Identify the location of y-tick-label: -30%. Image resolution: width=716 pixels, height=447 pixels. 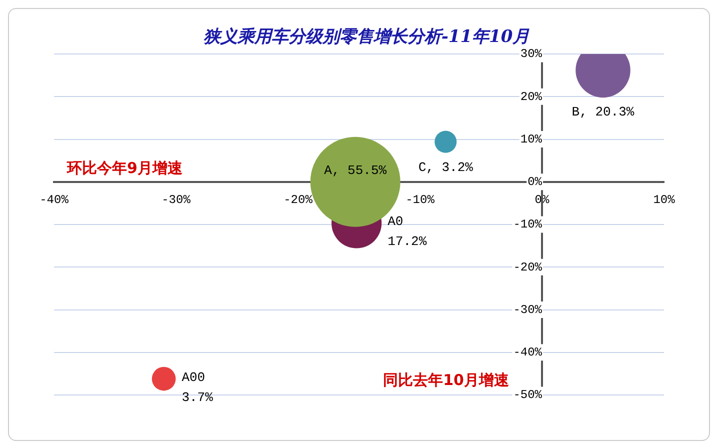
(528, 309).